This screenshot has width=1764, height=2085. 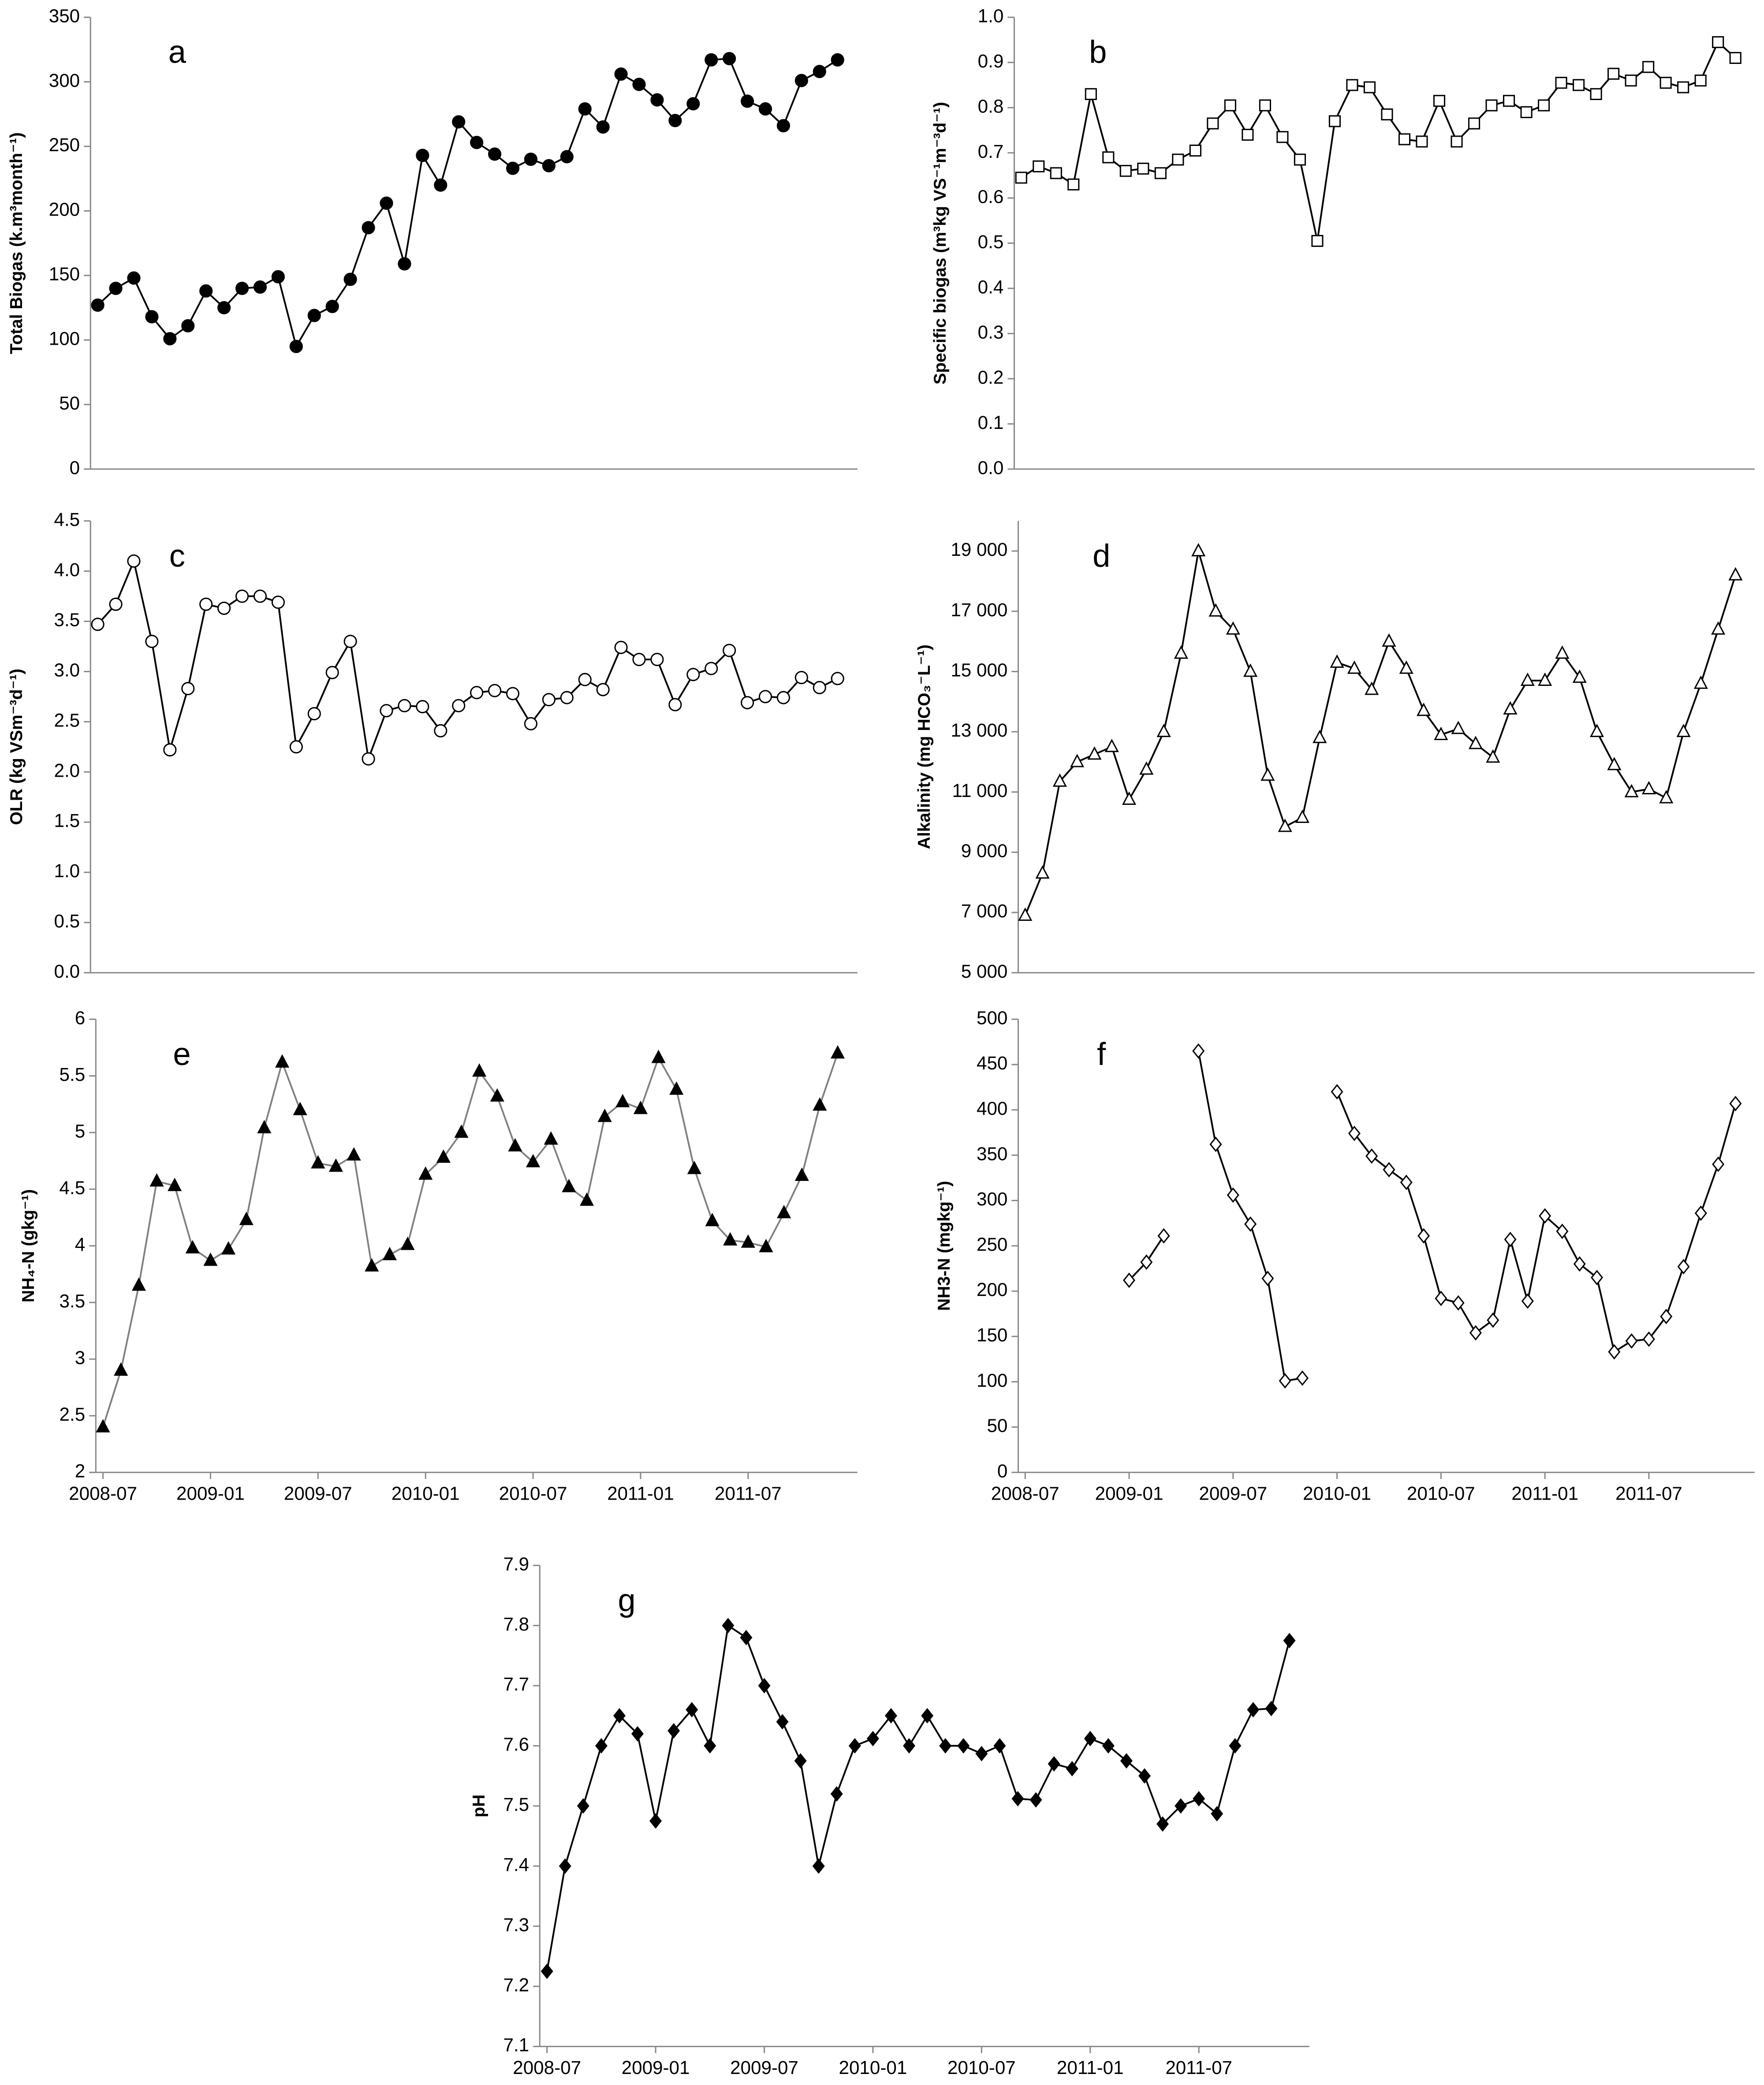 I want to click on panel-label: g, so click(x=626, y=1600).